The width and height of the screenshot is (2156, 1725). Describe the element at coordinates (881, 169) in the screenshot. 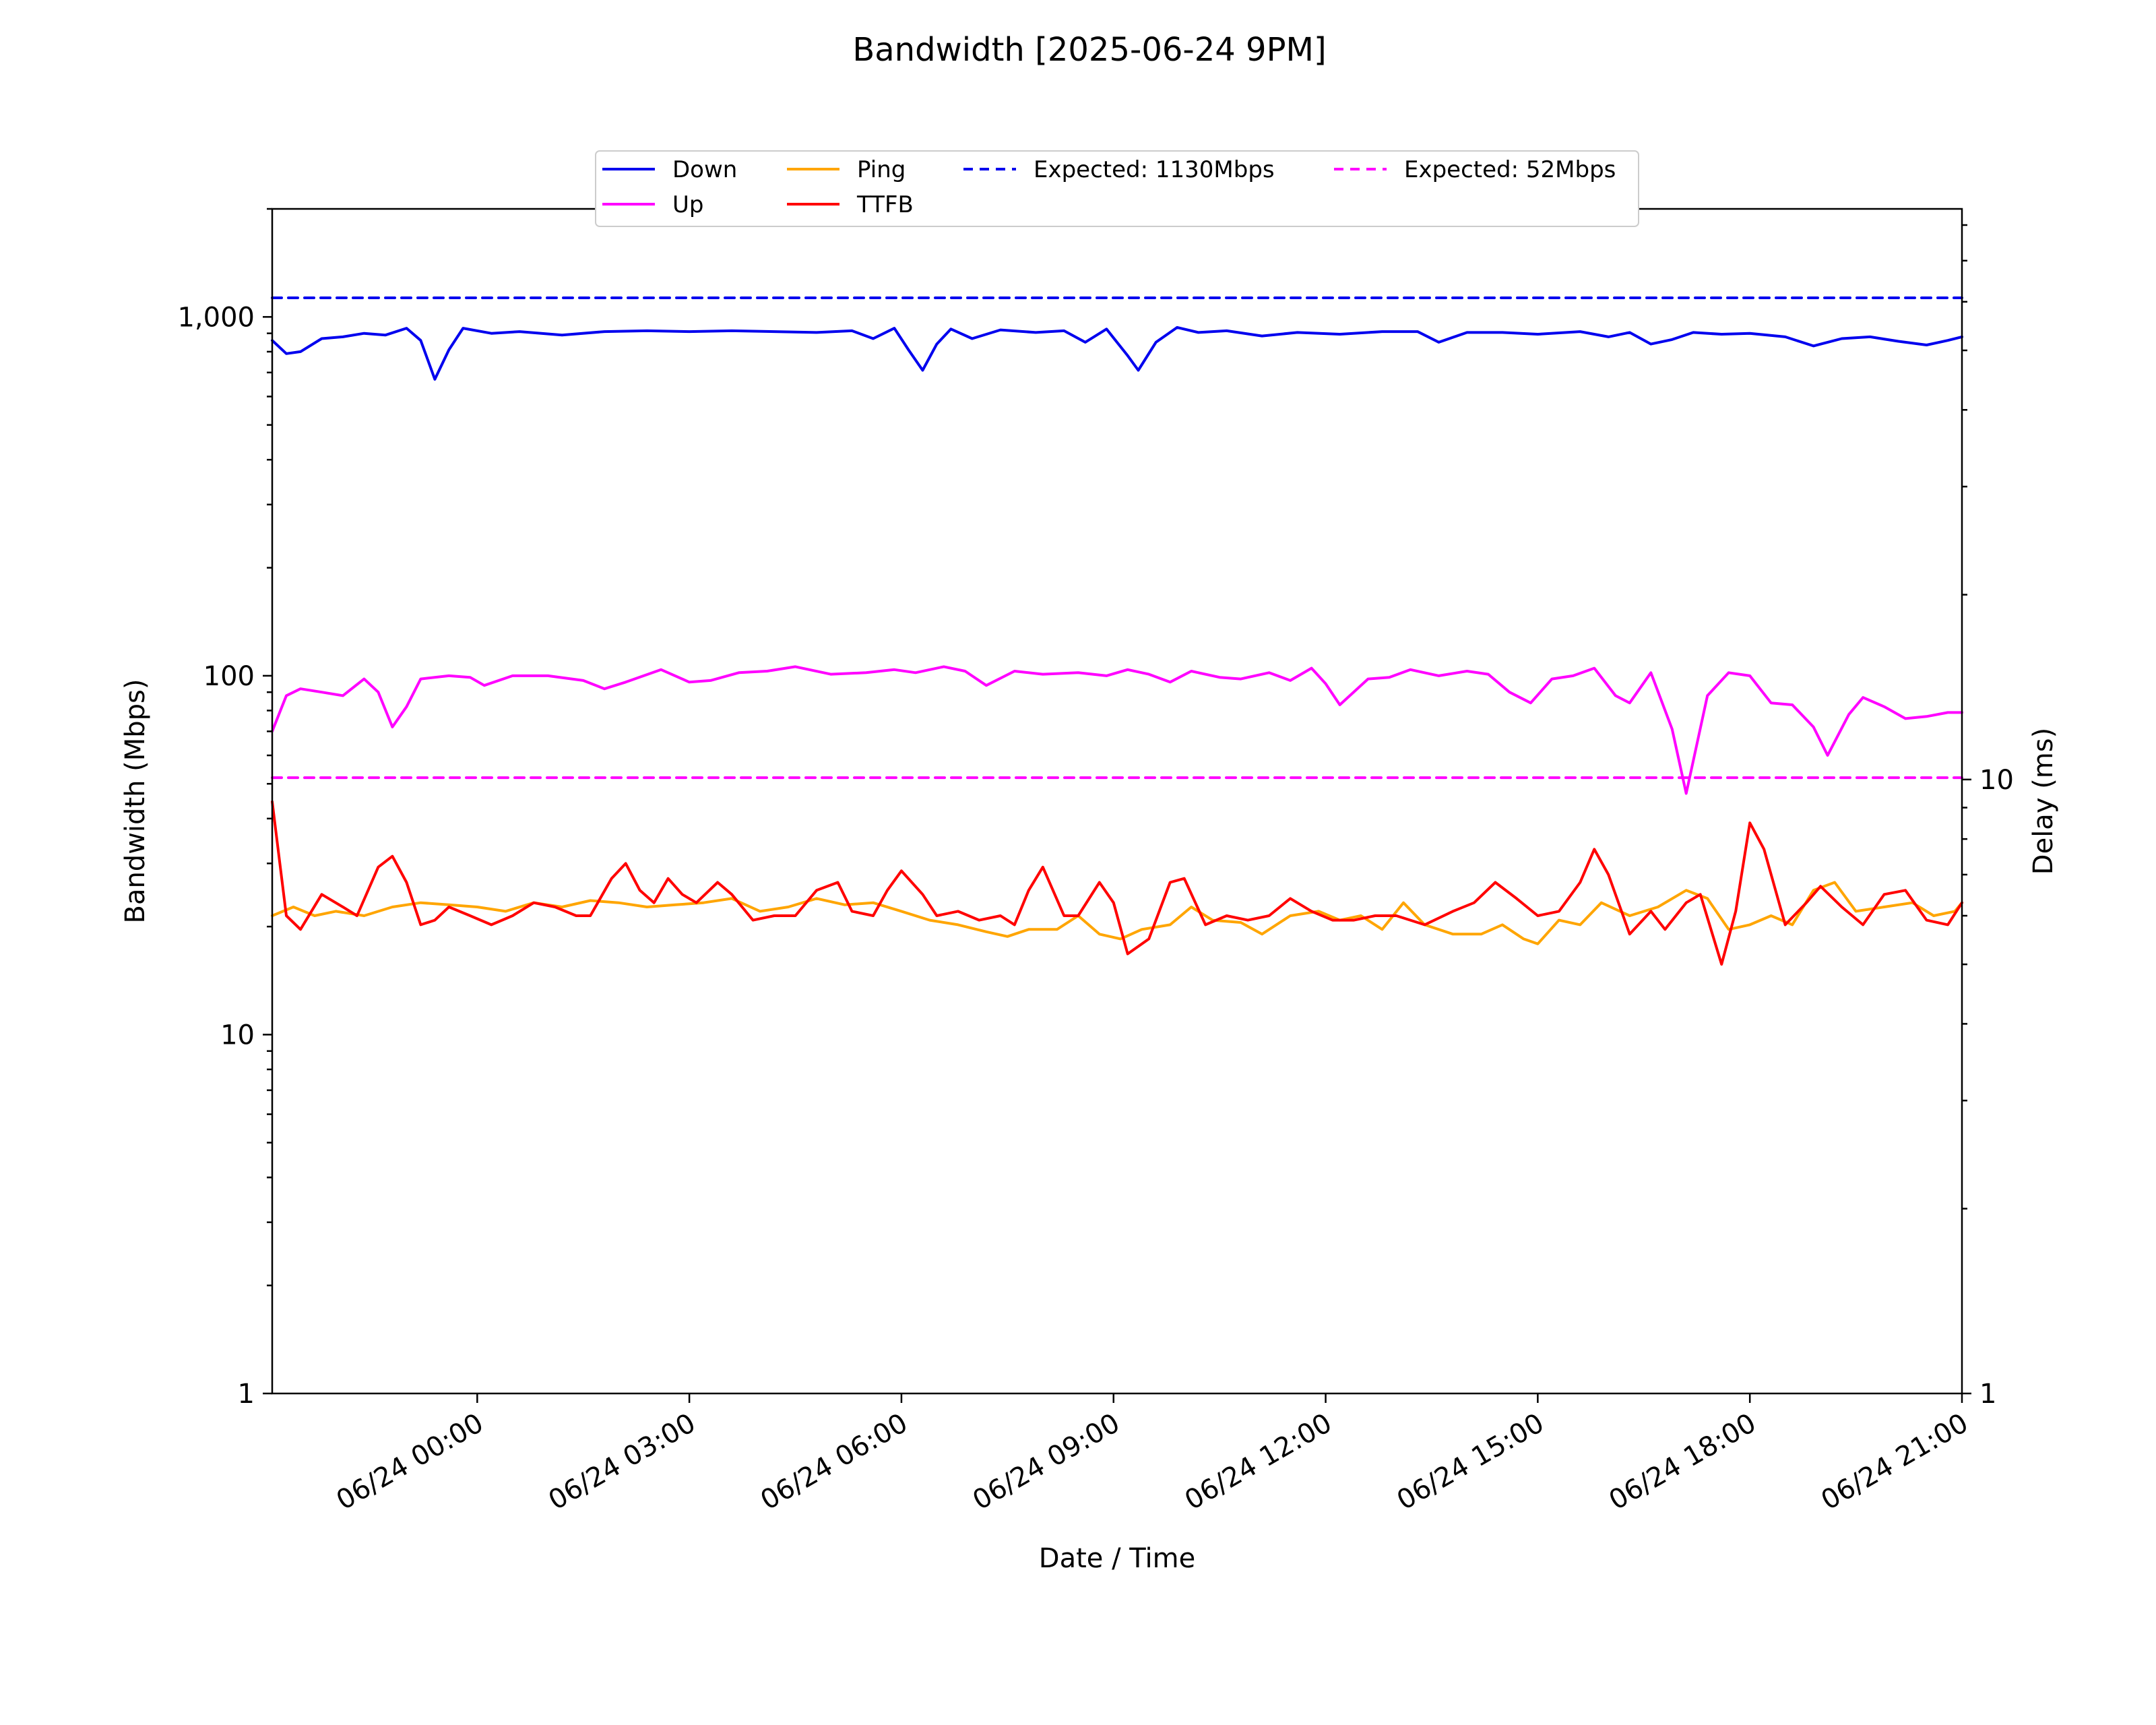

I see `legend-label: Ping` at that location.